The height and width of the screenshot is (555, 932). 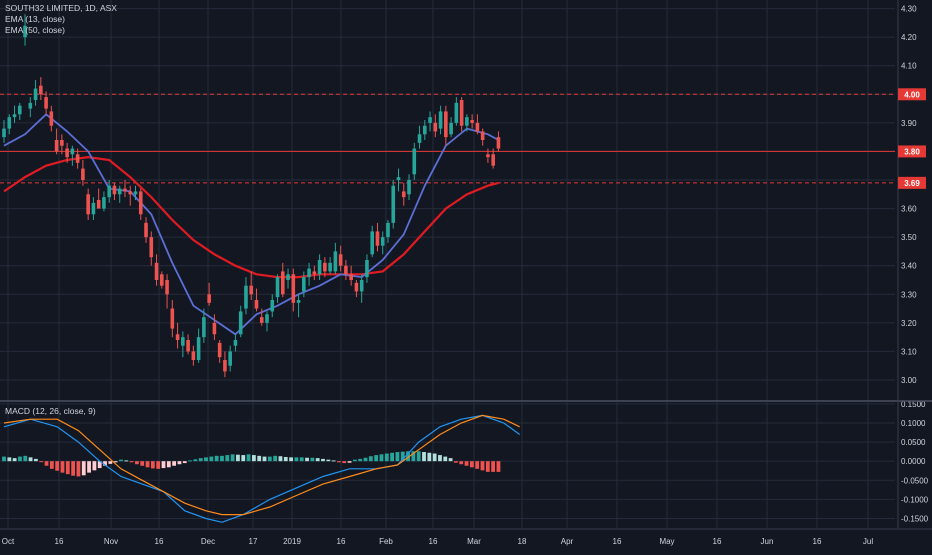 What do you see at coordinates (909, 266) in the screenshot?
I see `price-tick-label: 3.40` at bounding box center [909, 266].